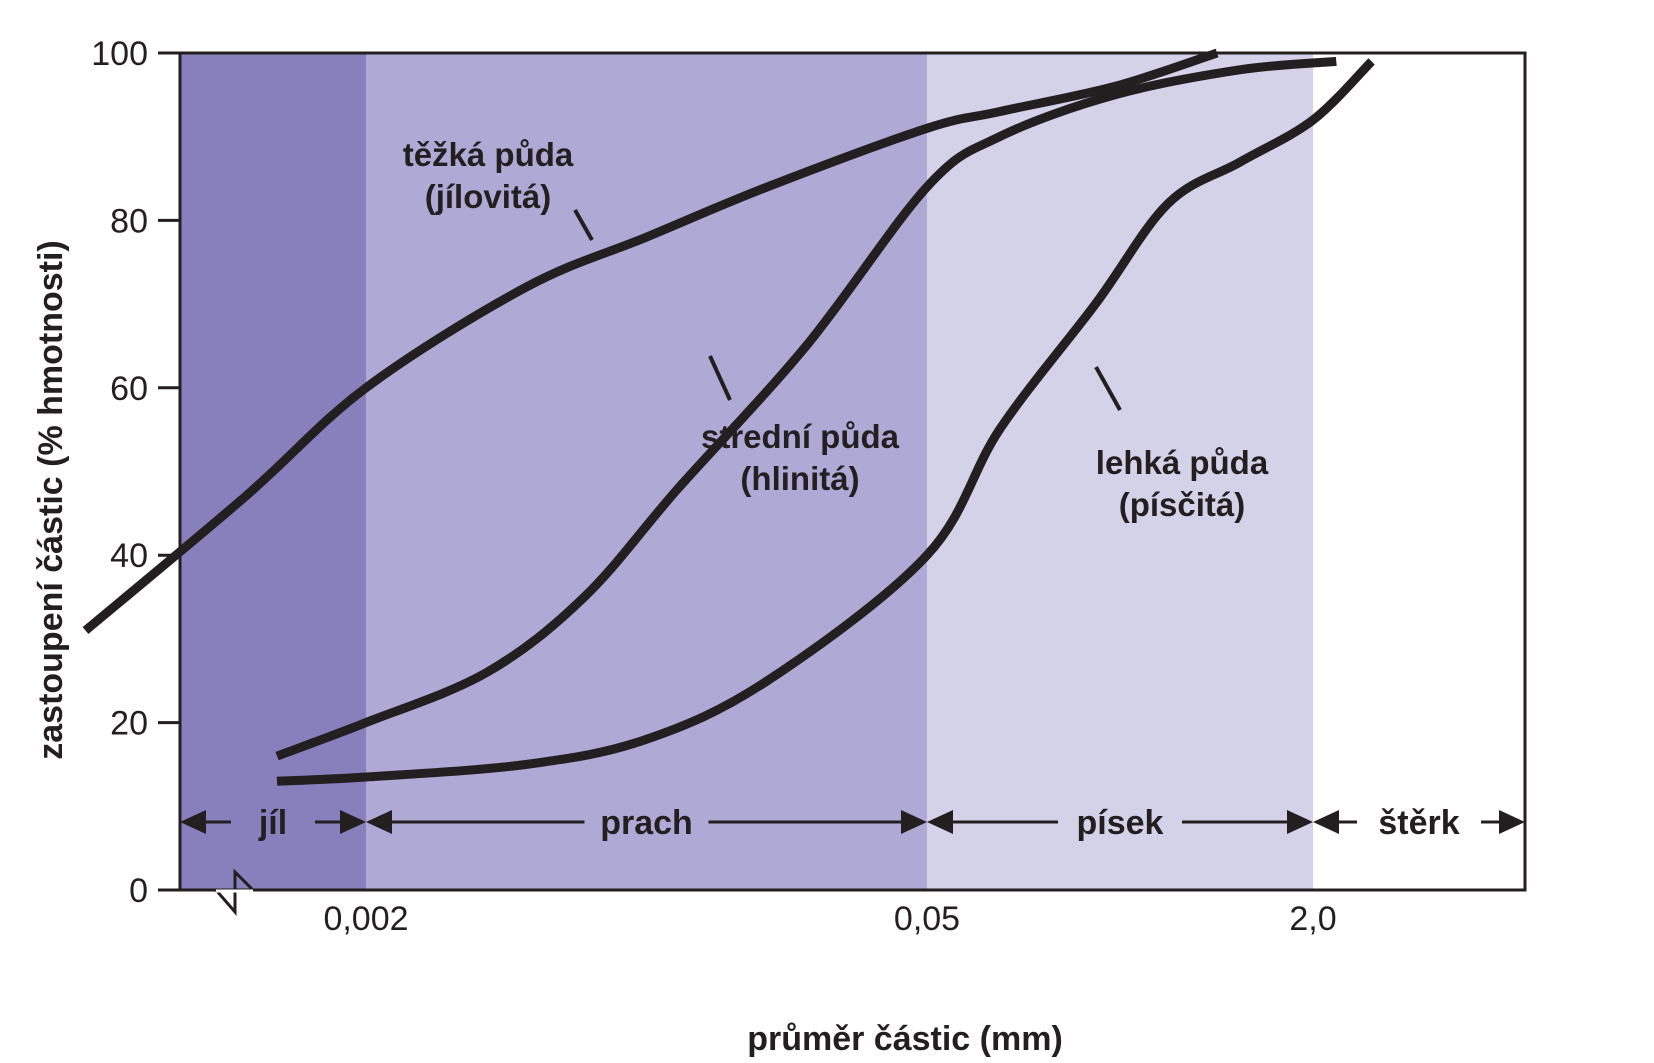  I want to click on curve-label: (jílovitá), so click(488, 196).